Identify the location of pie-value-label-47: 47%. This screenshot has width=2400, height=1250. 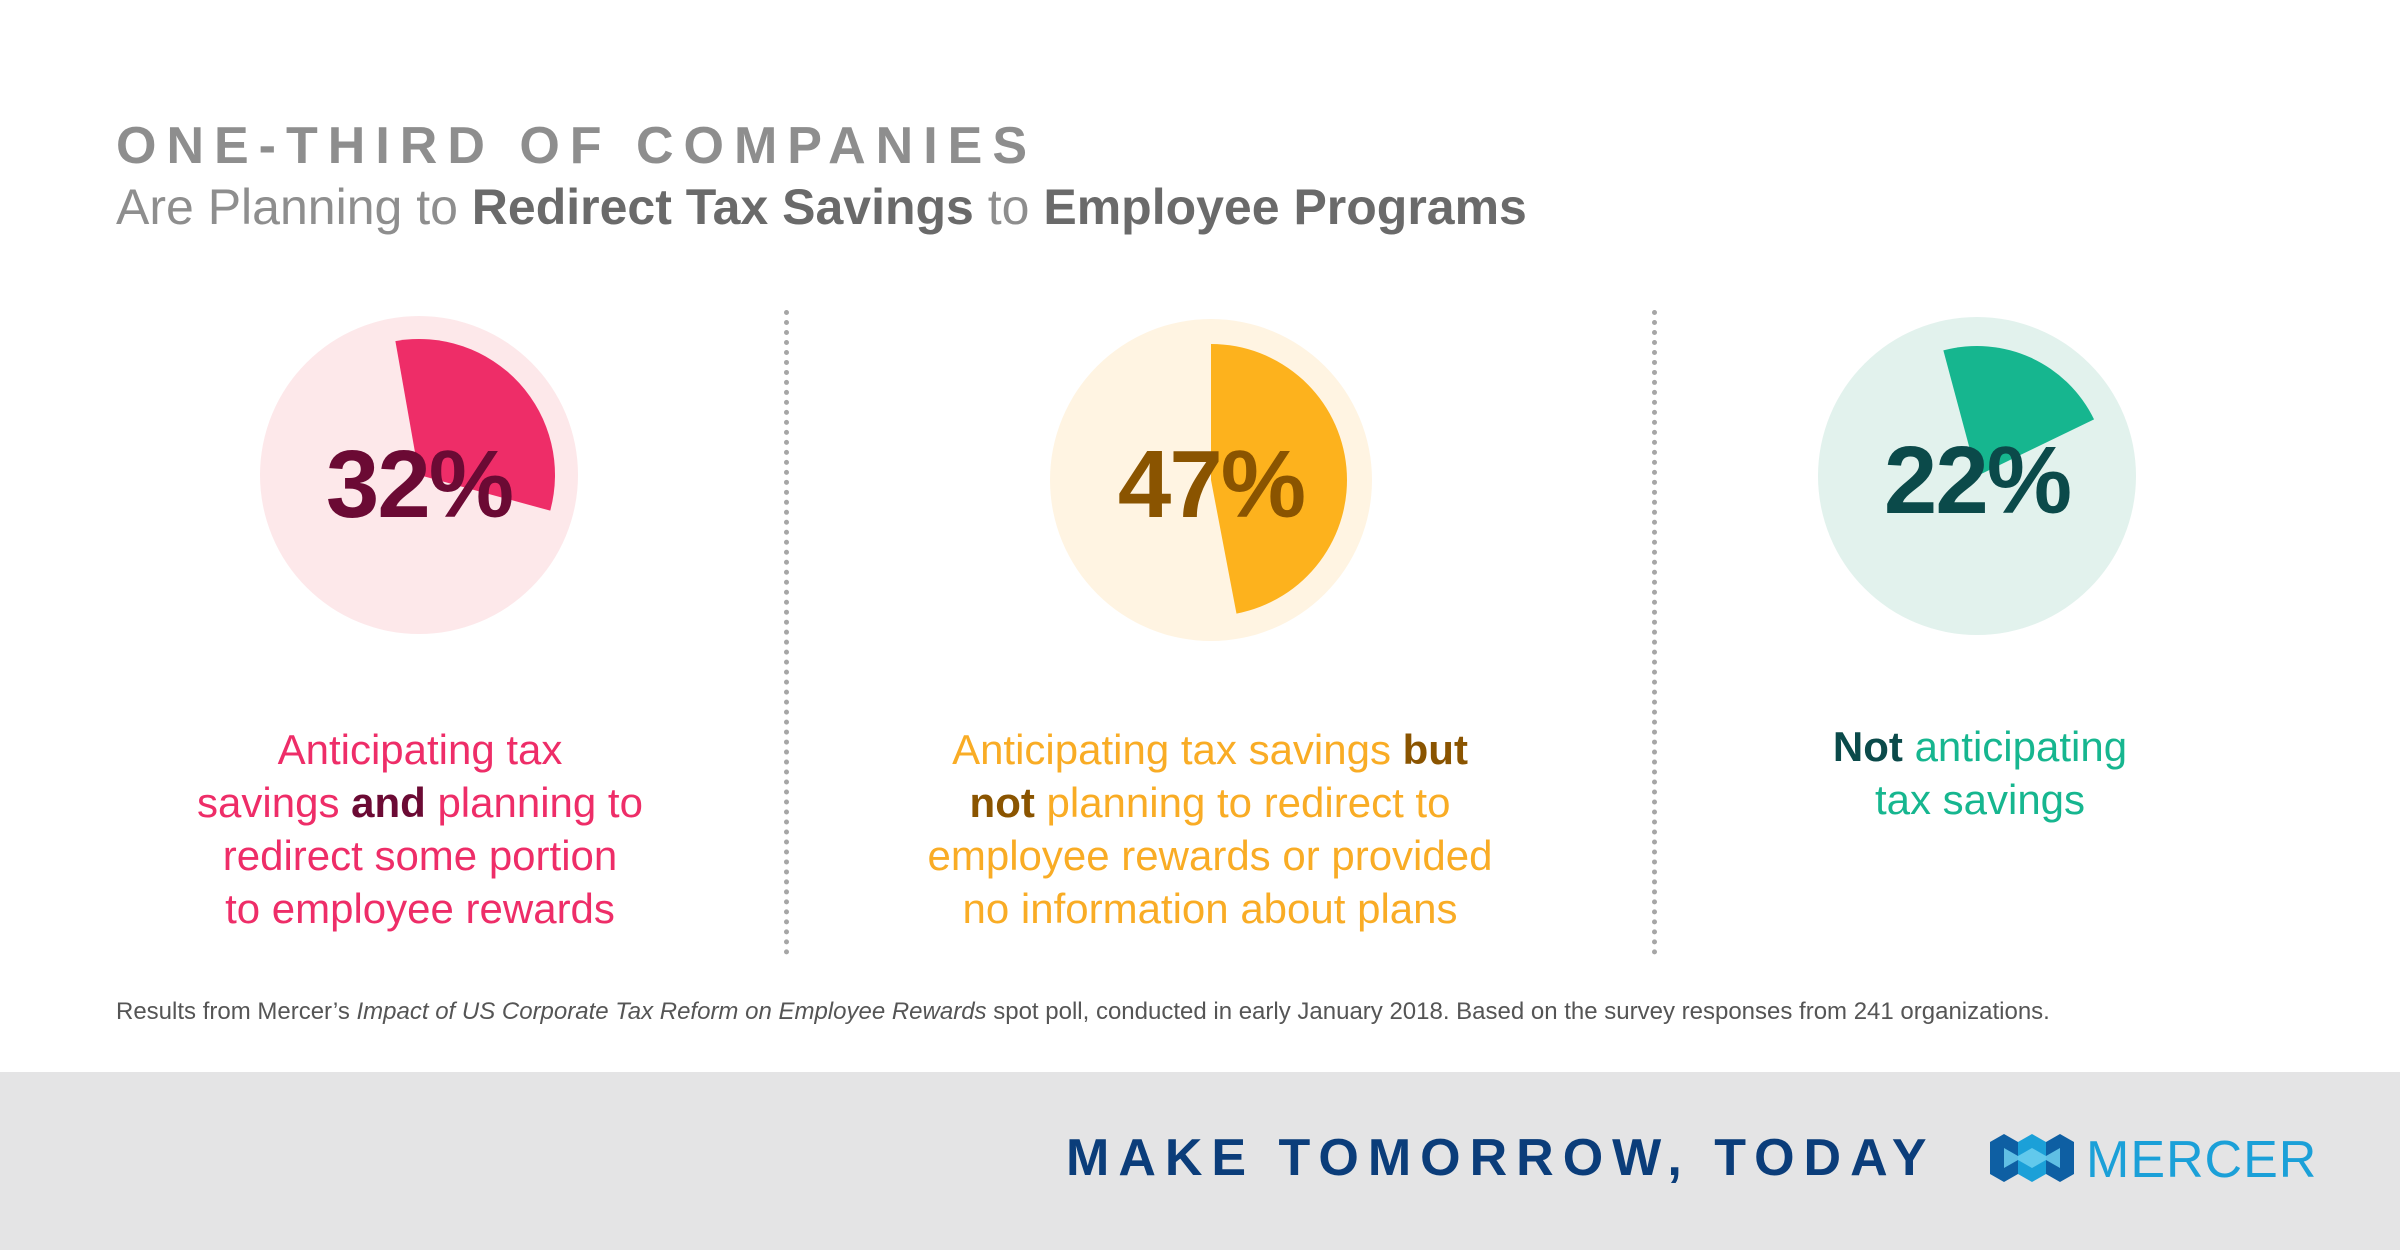
(1211, 484).